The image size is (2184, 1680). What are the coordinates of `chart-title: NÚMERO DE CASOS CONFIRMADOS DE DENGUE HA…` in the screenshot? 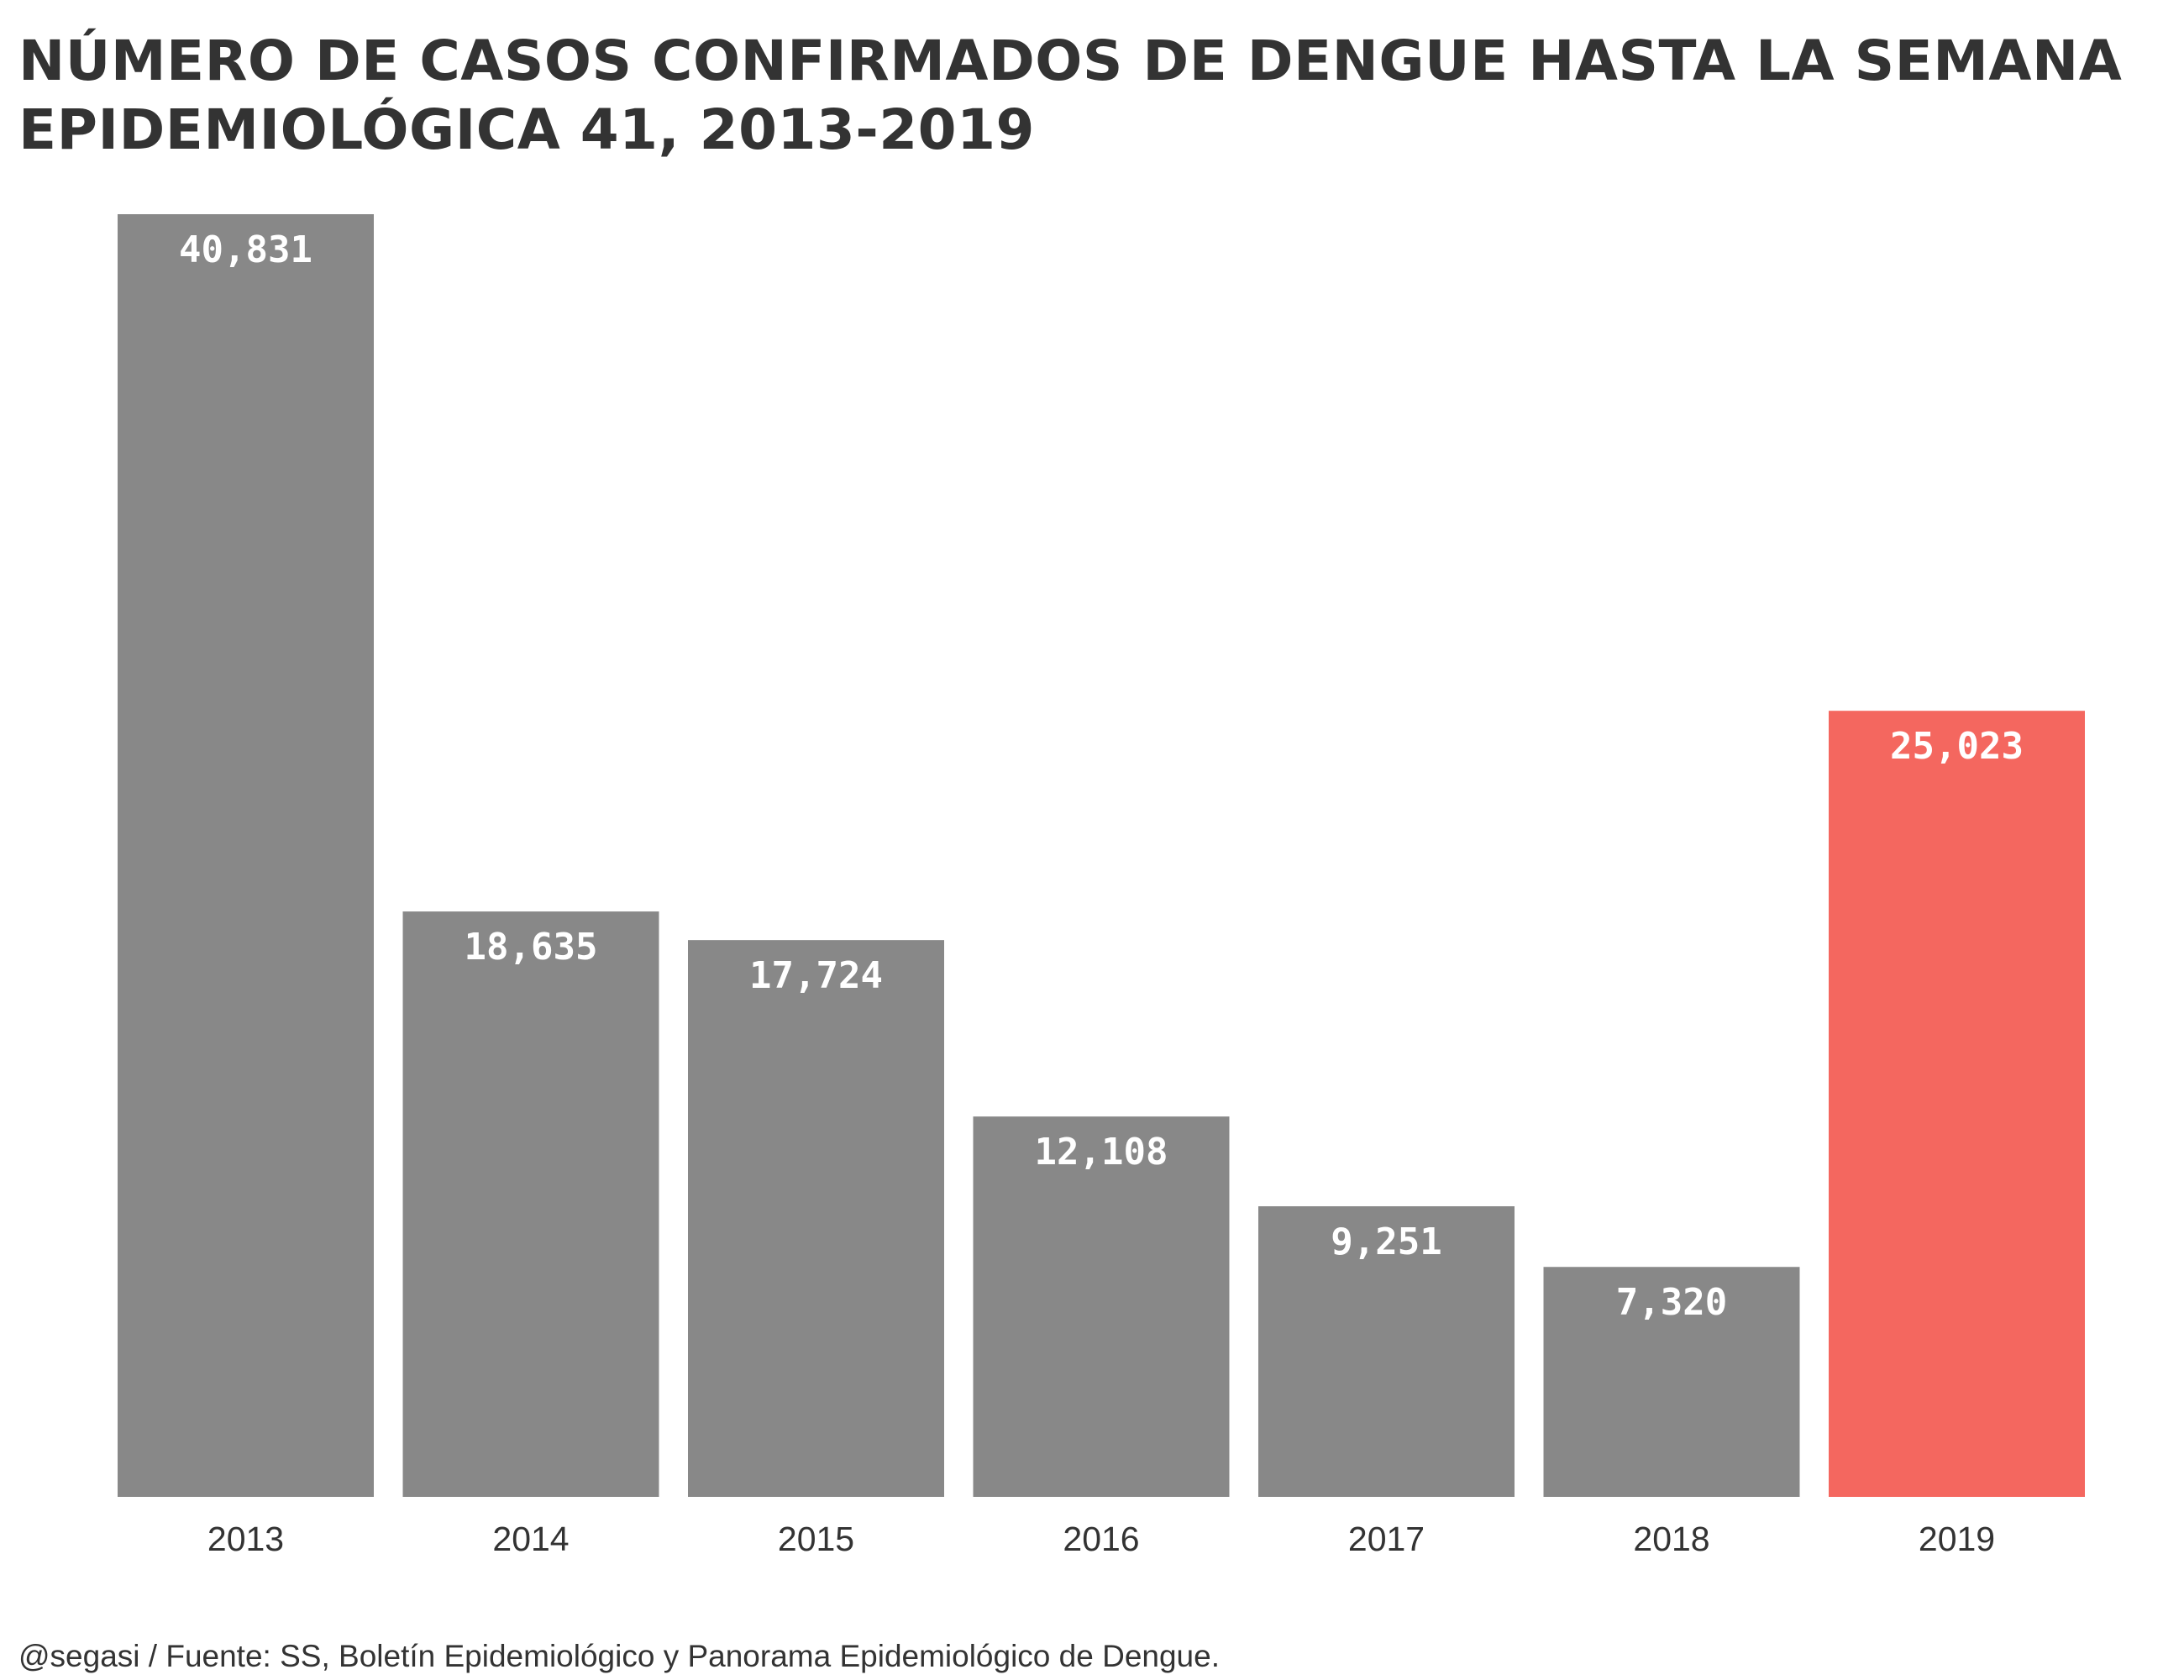 It's located at (1070, 95).